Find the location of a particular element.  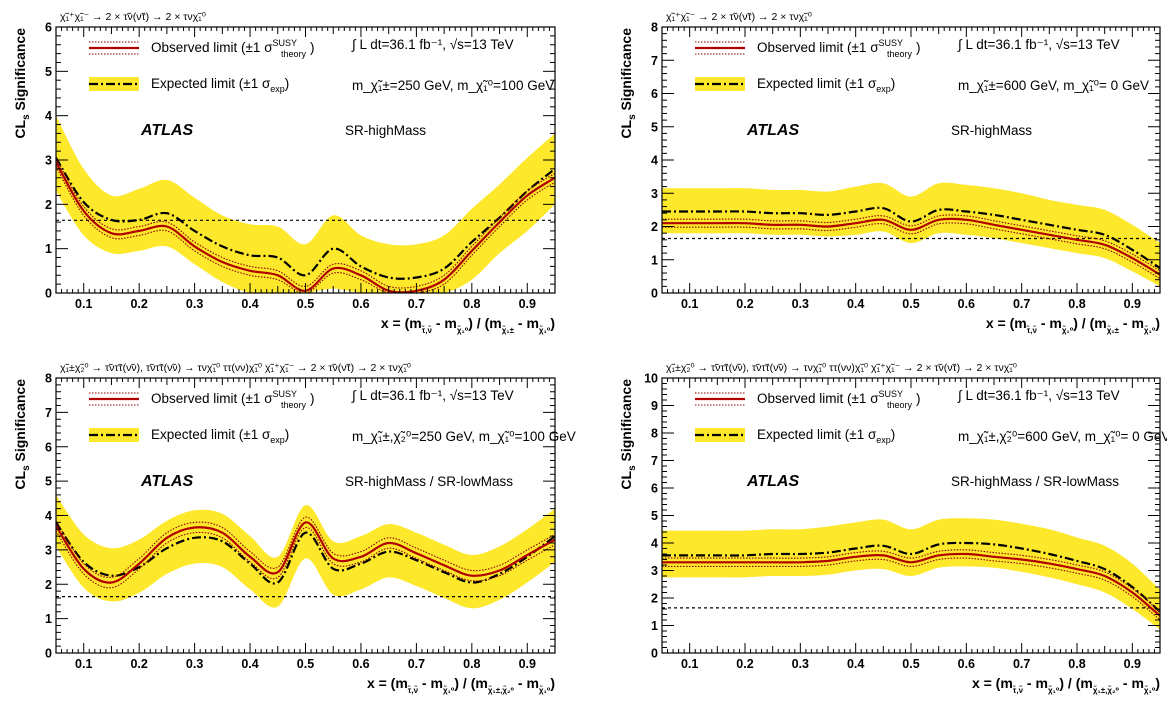

legend-observed-sub: theory is located at coordinates (900, 54).